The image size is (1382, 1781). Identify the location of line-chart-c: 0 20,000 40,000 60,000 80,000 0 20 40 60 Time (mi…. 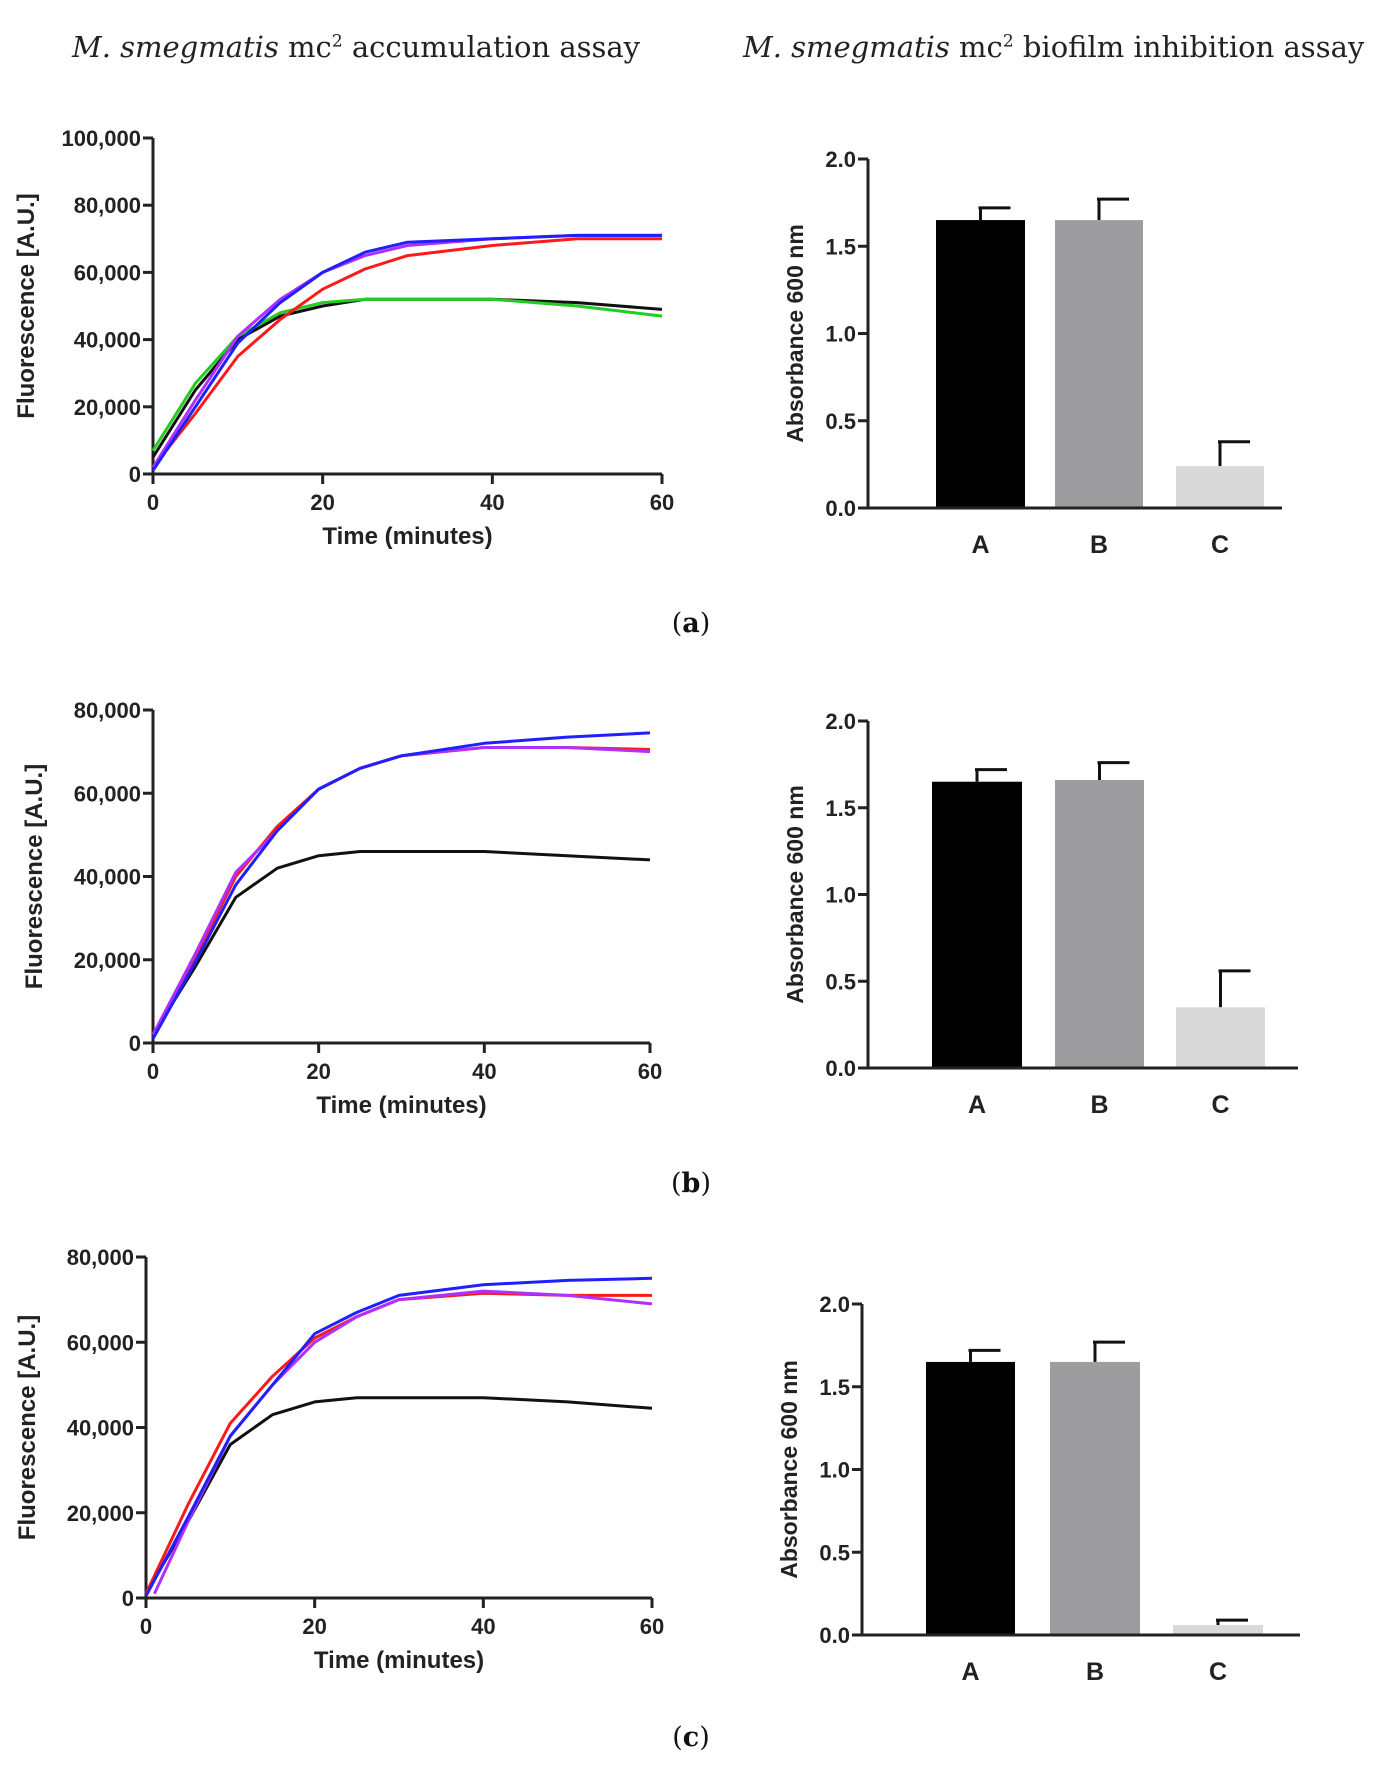
(339, 1459).